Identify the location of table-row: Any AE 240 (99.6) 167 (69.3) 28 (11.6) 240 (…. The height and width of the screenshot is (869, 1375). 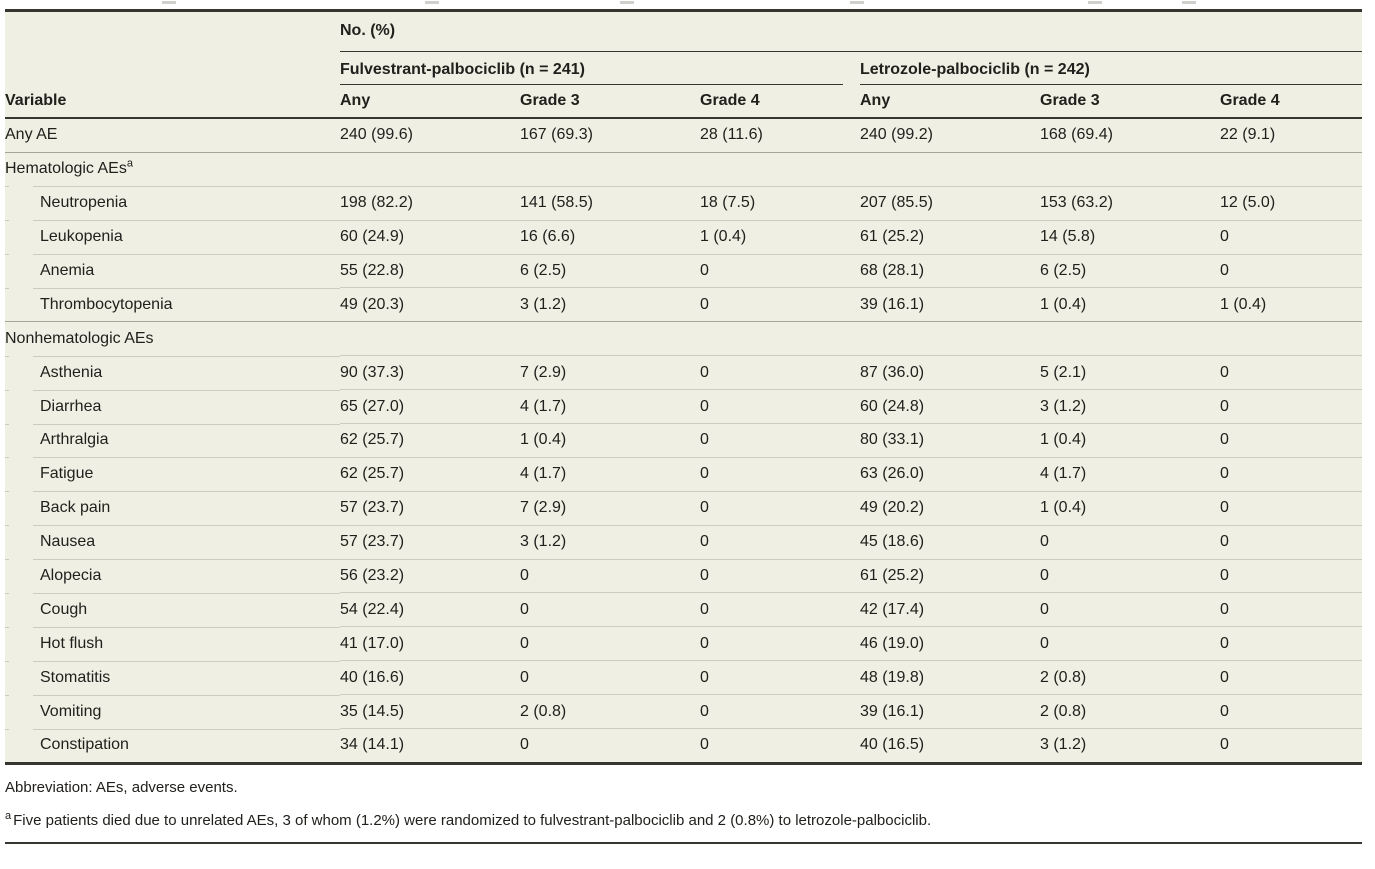
(683, 135).